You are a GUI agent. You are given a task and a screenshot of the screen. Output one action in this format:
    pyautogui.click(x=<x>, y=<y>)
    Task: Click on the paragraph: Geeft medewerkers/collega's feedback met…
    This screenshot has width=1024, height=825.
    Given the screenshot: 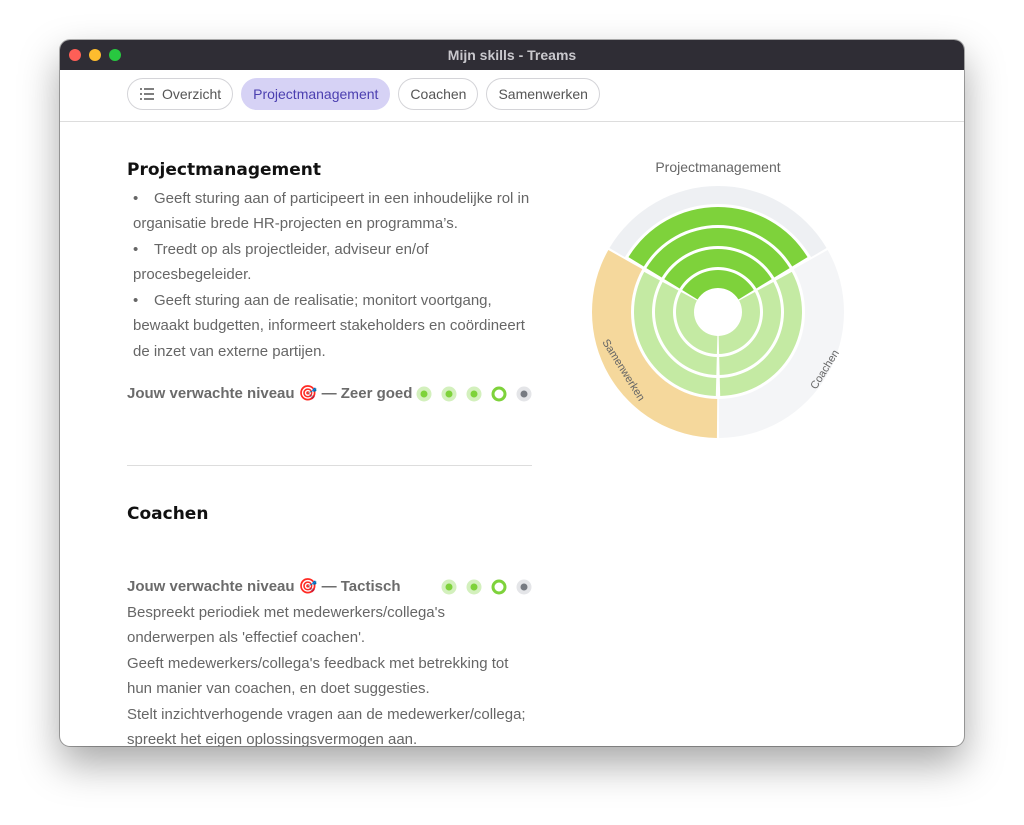 What is the action you would take?
    pyautogui.click(x=318, y=676)
    